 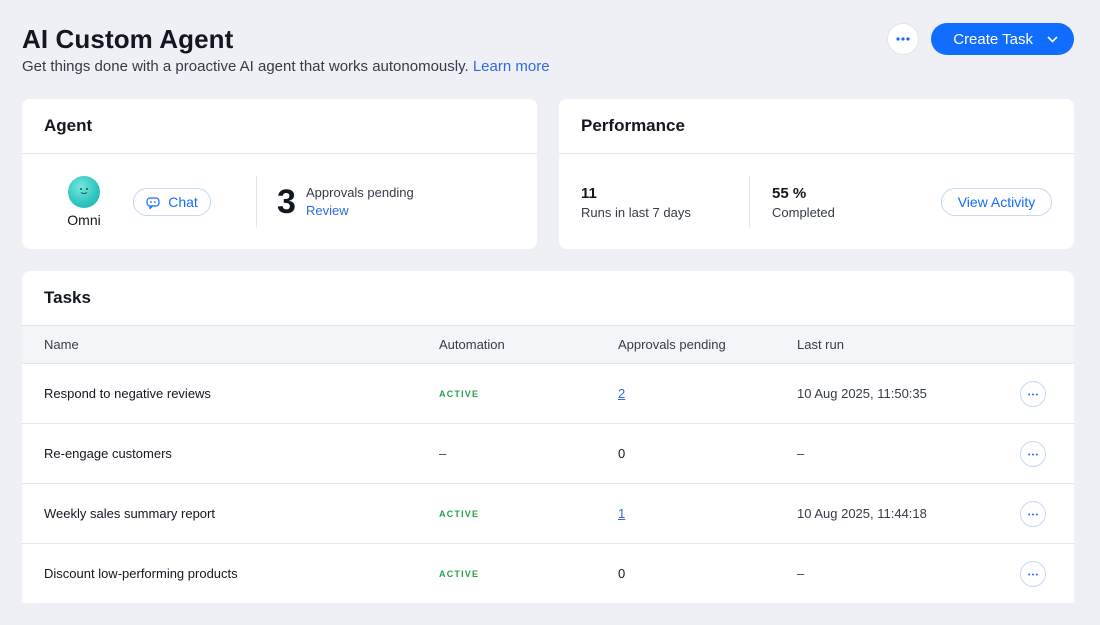 I want to click on smiley-icon, so click(x=84, y=191).